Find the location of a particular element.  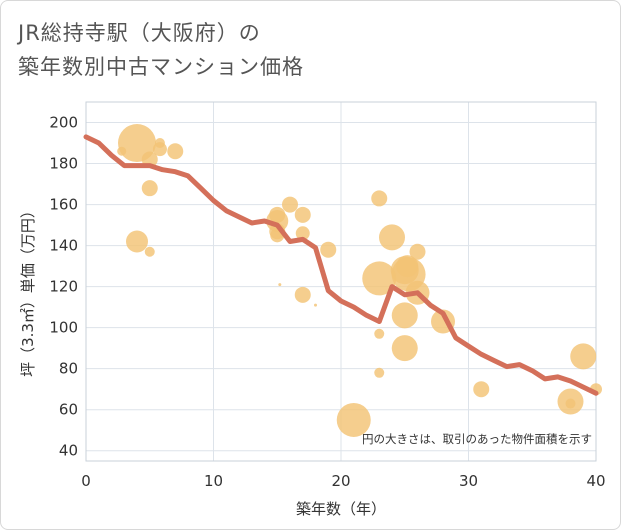

x-tick-label: 0 is located at coordinates (86, 481).